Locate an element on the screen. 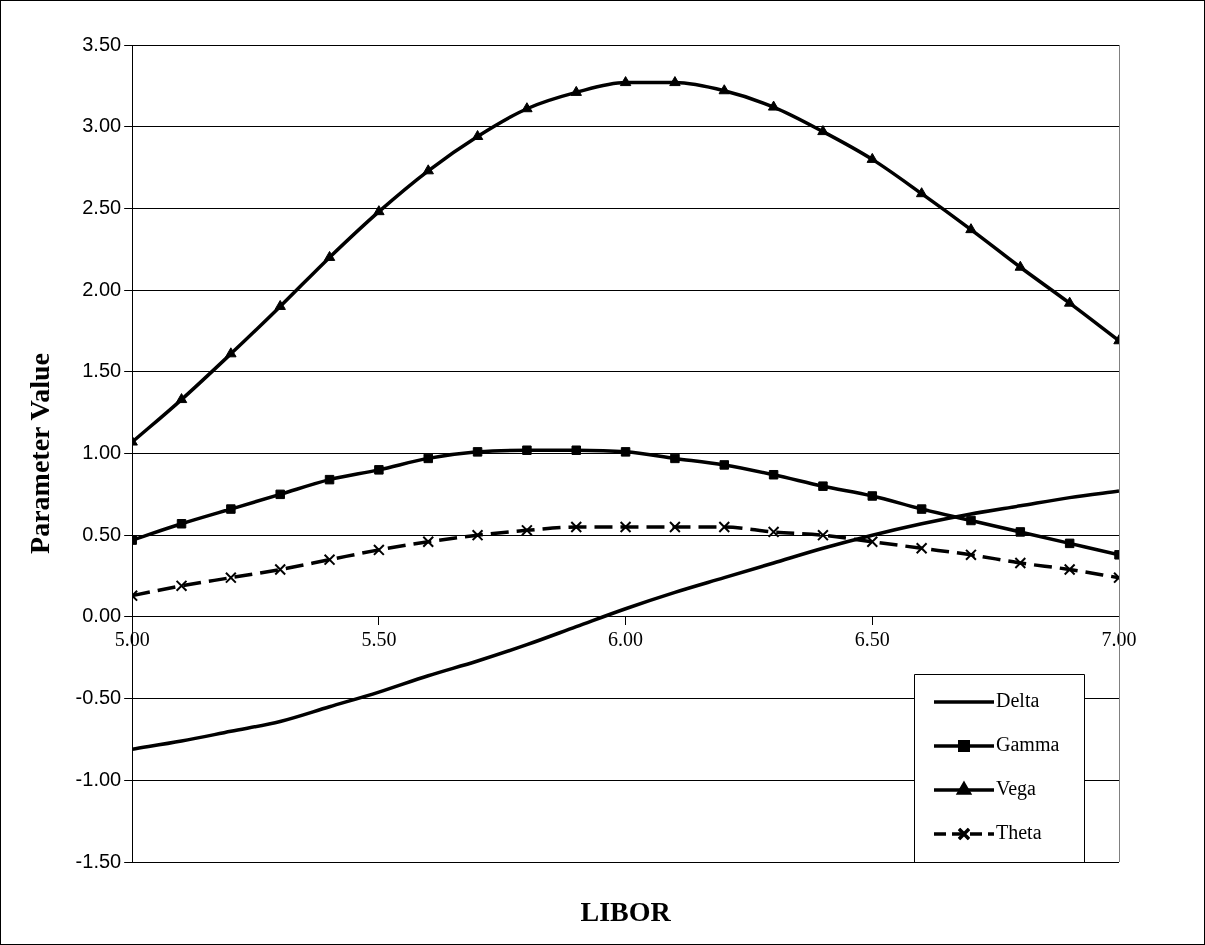 The image size is (1205, 945). y-tick-label: 1.50 is located at coordinates (102, 370).